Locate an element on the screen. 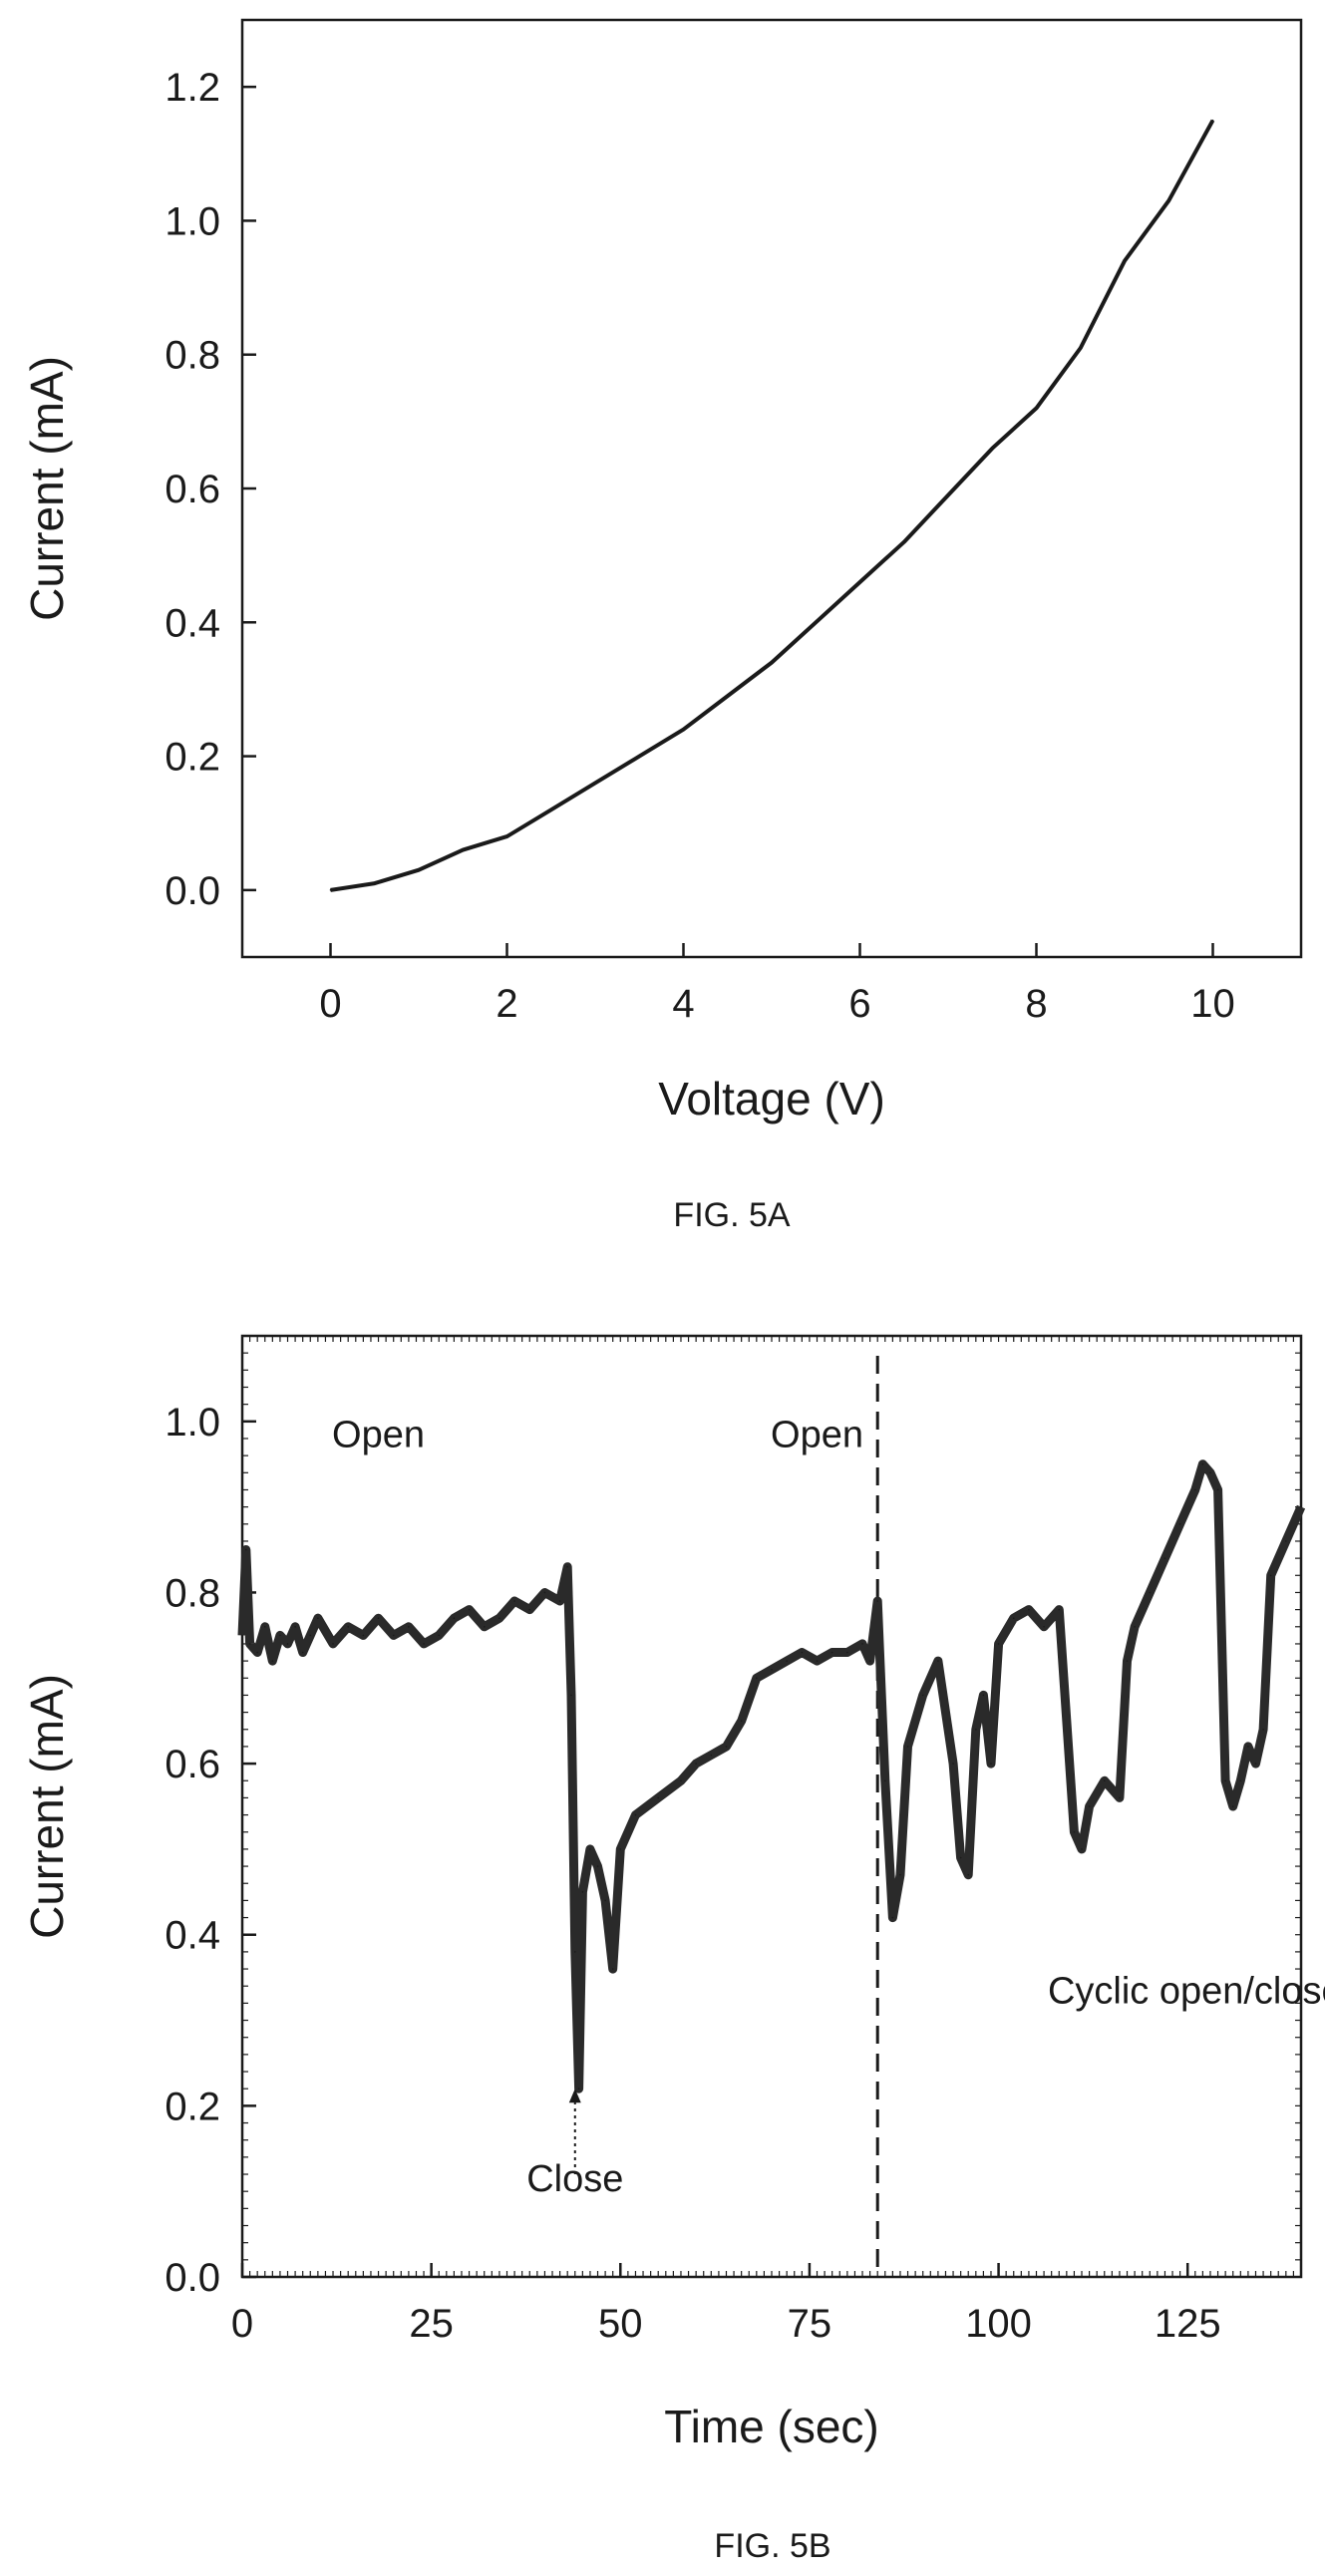  fig5b-x-tick-label: 25 is located at coordinates (431, 2324).